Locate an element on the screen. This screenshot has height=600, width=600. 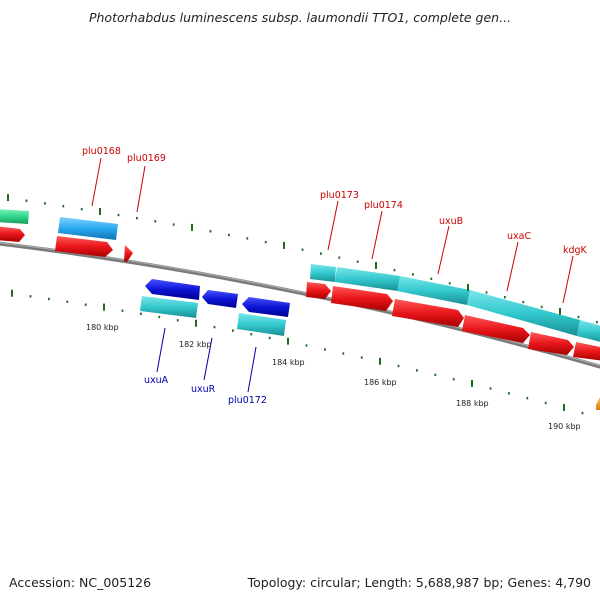
gene-plu0173 is located at coordinates (323, 273).